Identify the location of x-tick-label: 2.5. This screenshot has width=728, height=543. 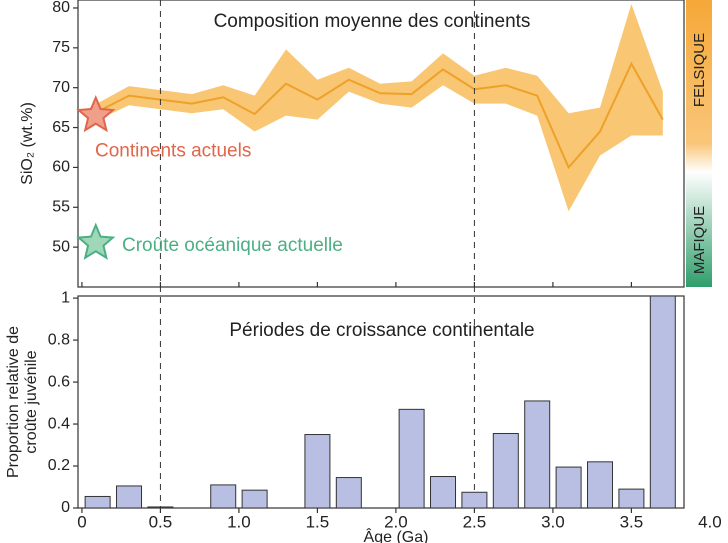
(475, 521).